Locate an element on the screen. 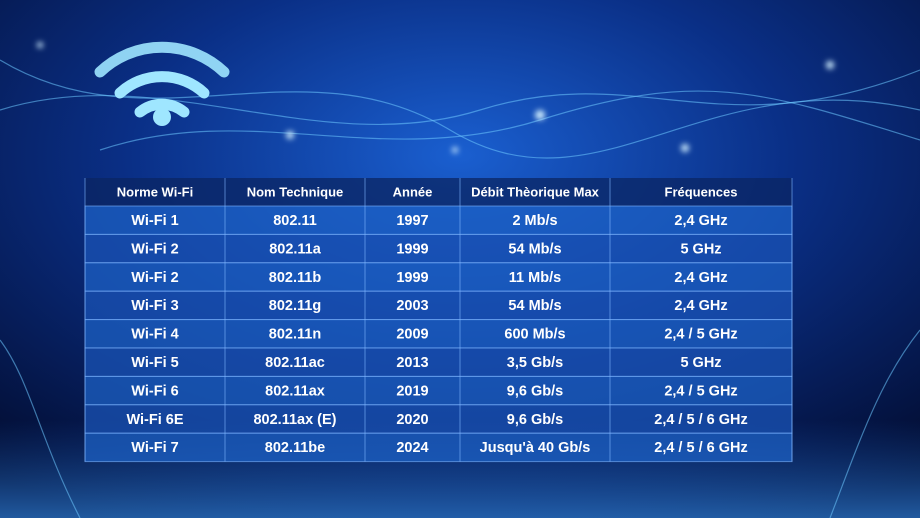 This screenshot has width=920, height=518. header-cell: Débit Thèorique Max is located at coordinates (535, 191).